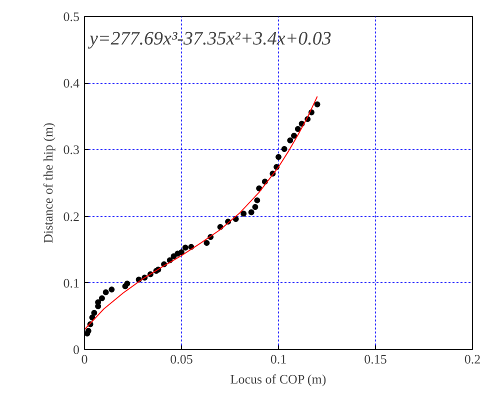  I want to click on y-axis-title: Distance of the hip (m), so click(48, 183).